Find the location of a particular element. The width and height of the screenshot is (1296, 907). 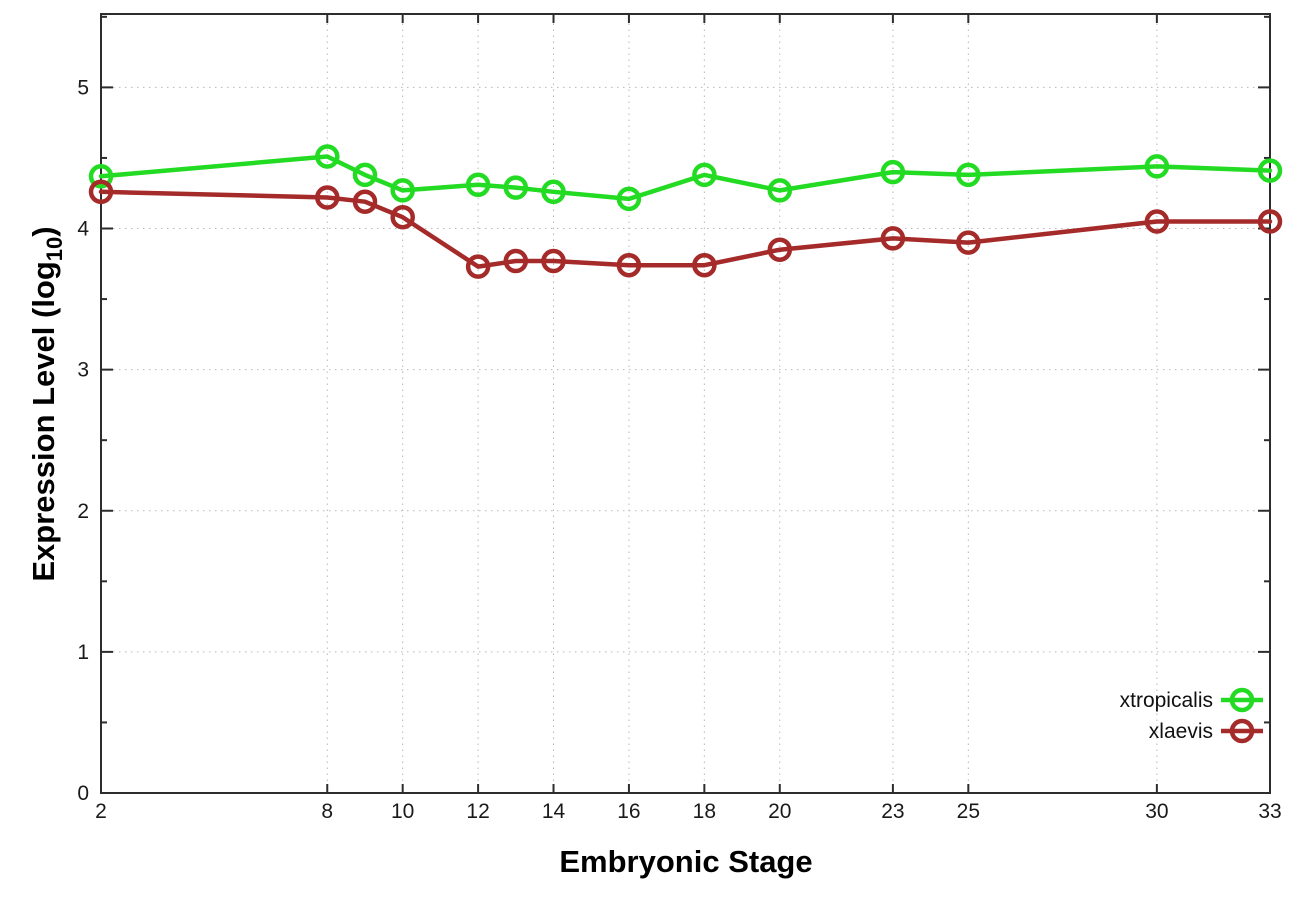

legend-item-xtropicalis: xtropicalis is located at coordinates (1191, 700).